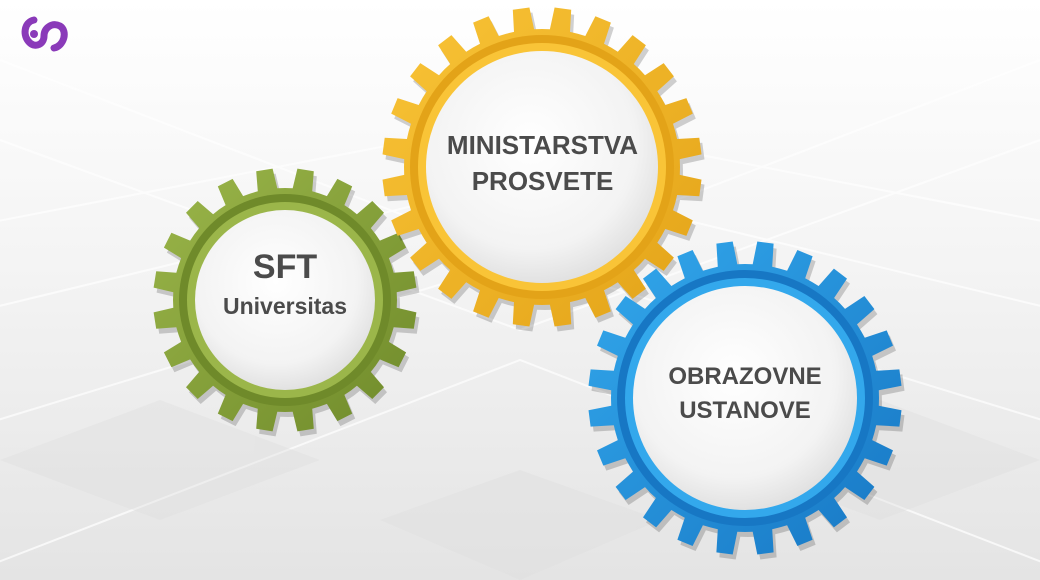 The width and height of the screenshot is (1040, 580). I want to click on ministarstva-gear-label: MINISTARSTVA PROSVETE, so click(542, 163).